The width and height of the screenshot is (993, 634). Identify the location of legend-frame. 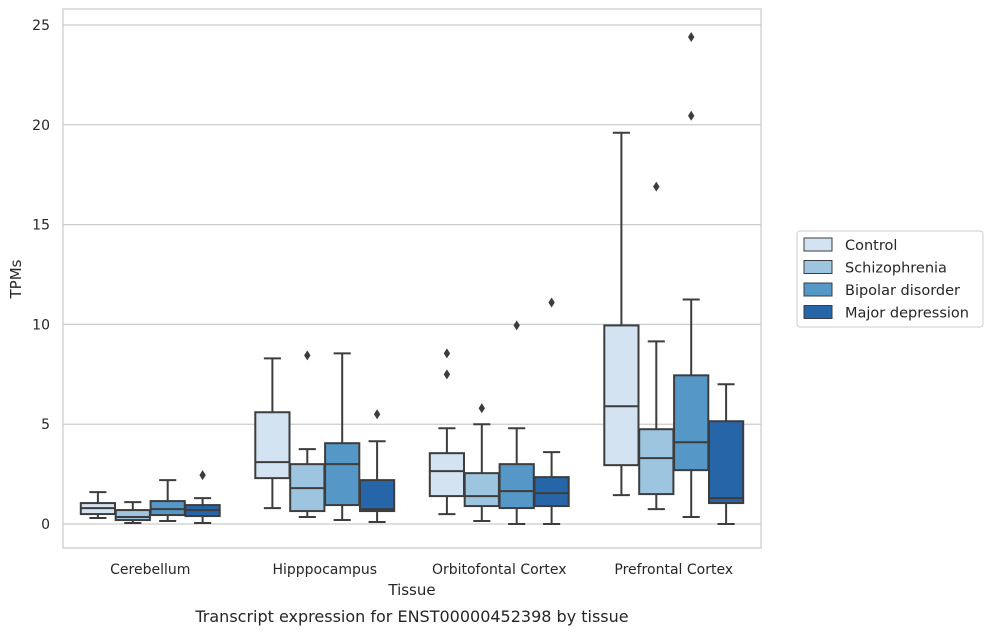
(890, 279).